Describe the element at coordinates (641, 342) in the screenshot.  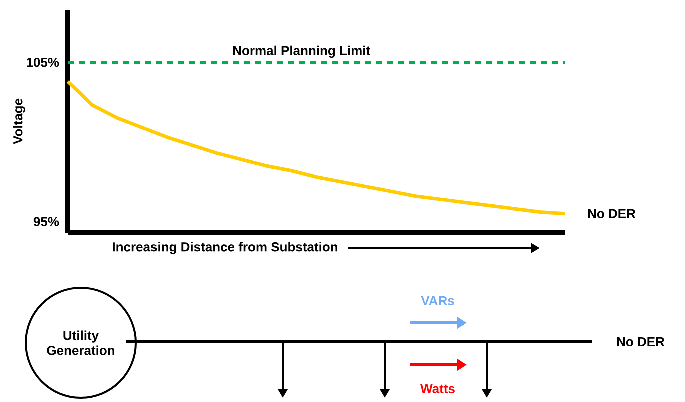
I see `text: No DER` at that location.